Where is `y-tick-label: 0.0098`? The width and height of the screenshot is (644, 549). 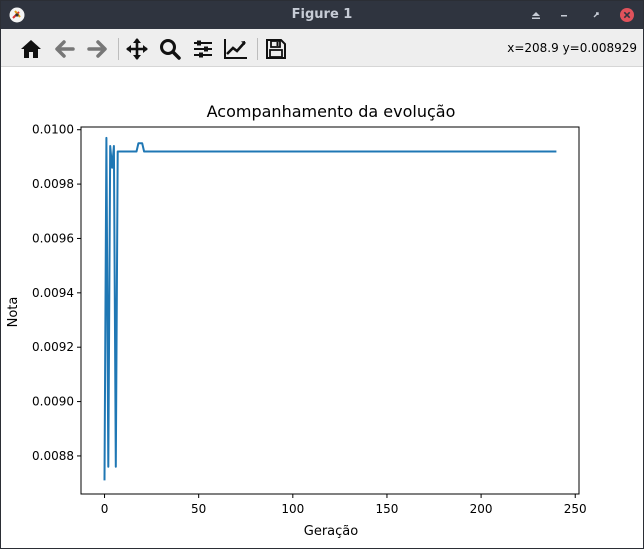 y-tick-label: 0.0098 is located at coordinates (53, 184).